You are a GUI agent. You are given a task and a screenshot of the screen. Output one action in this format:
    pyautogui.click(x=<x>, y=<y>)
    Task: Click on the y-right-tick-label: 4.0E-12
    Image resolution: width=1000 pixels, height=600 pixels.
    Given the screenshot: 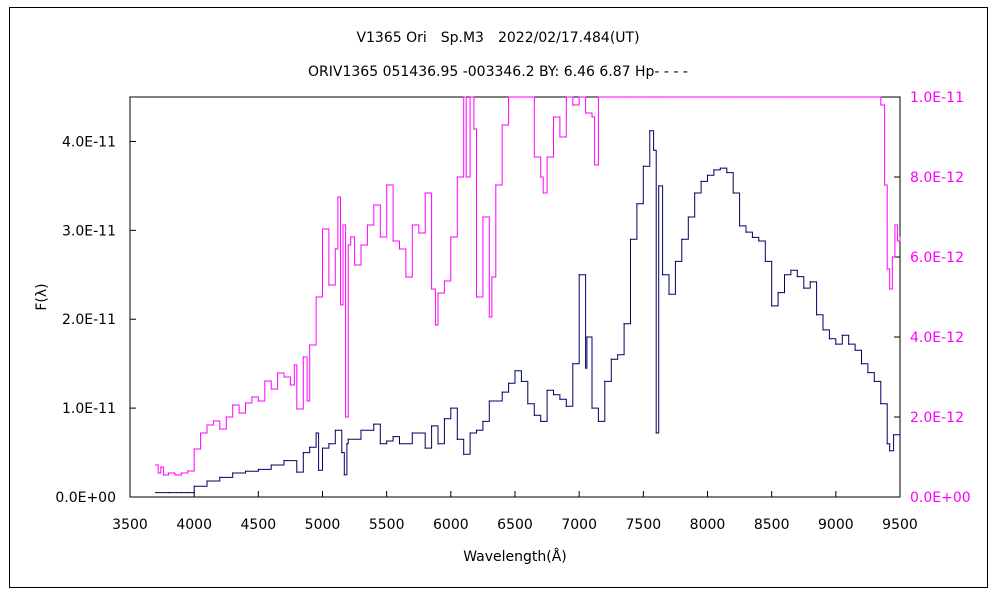 What is the action you would take?
    pyautogui.click(x=937, y=338)
    